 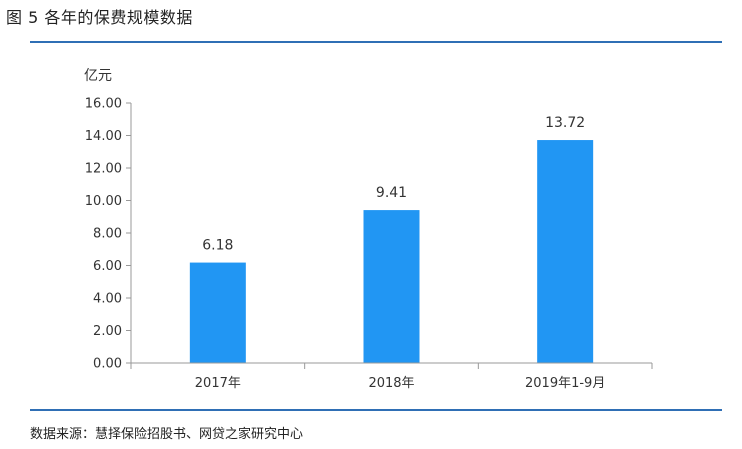 What do you see at coordinates (98, 76) in the screenshot?
I see `y-axis-unit-label: 亿元` at bounding box center [98, 76].